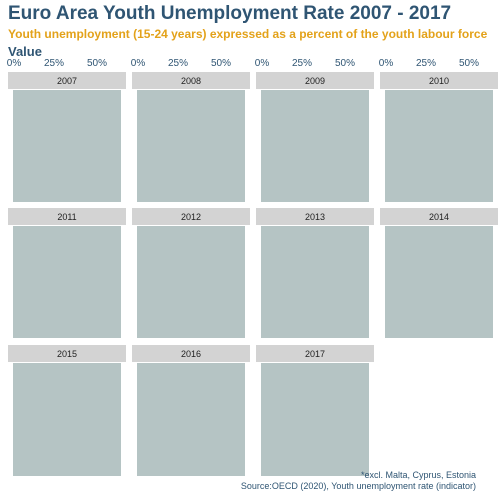 The width and height of the screenshot is (504, 504). What do you see at coordinates (439, 146) in the screenshot?
I see `facet-bar-2010` at bounding box center [439, 146].